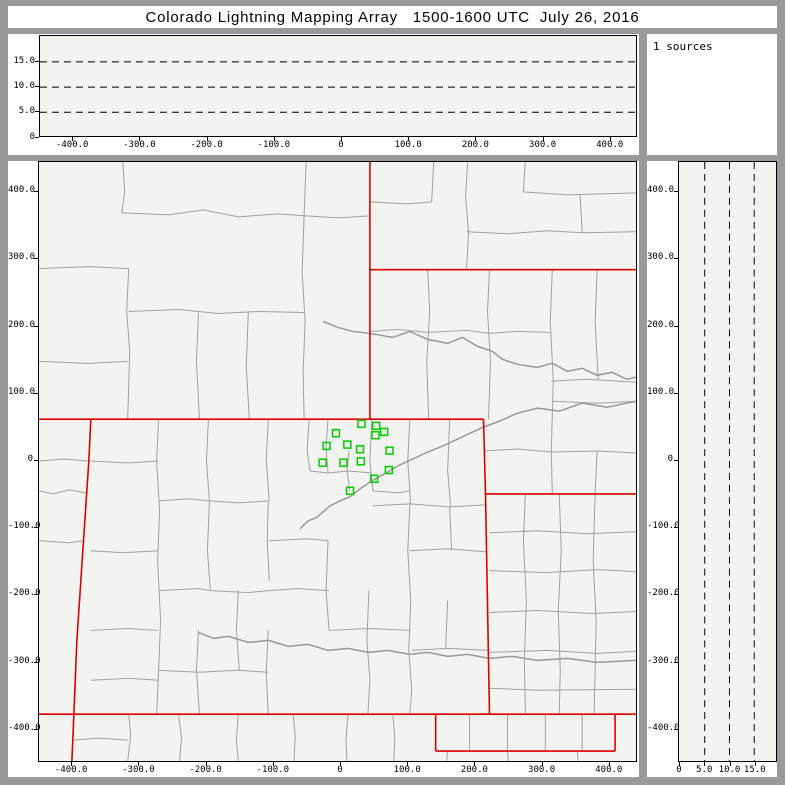 Image resolution: width=785 pixels, height=785 pixels. What do you see at coordinates (661, 324) in the screenshot?
I see `y-tick-label: 200.0` at bounding box center [661, 324].